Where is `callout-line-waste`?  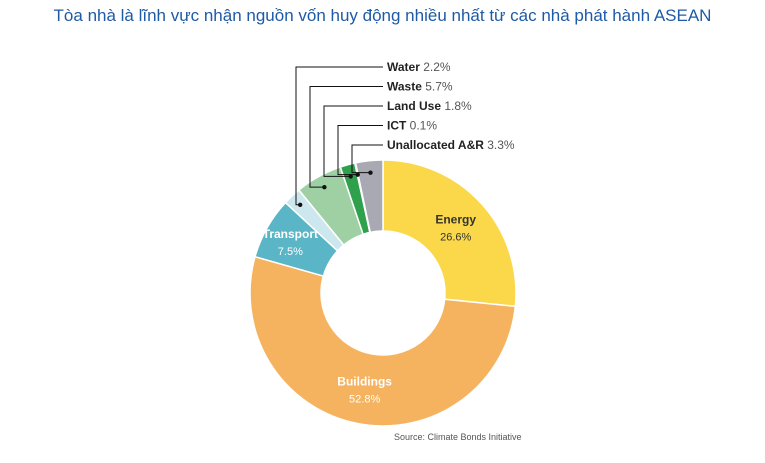 callout-line-waste is located at coordinates (346, 137).